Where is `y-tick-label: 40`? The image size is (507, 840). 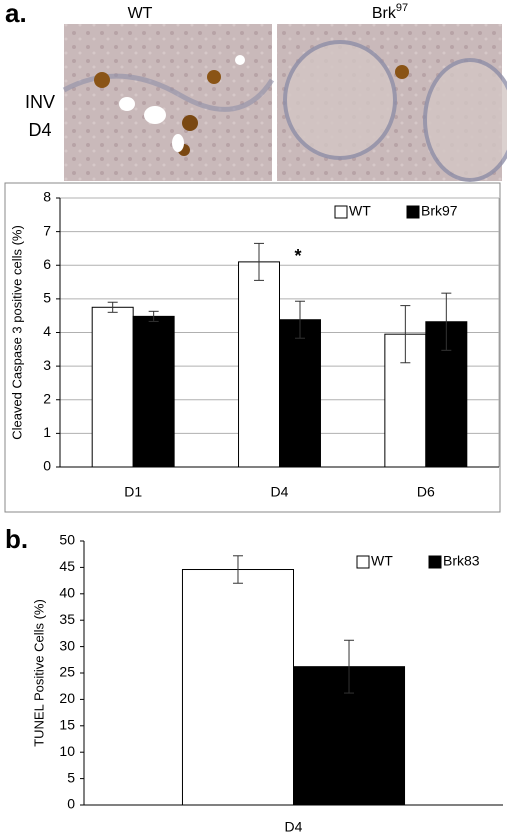
y-tick-label: 40 is located at coordinates (67, 593).